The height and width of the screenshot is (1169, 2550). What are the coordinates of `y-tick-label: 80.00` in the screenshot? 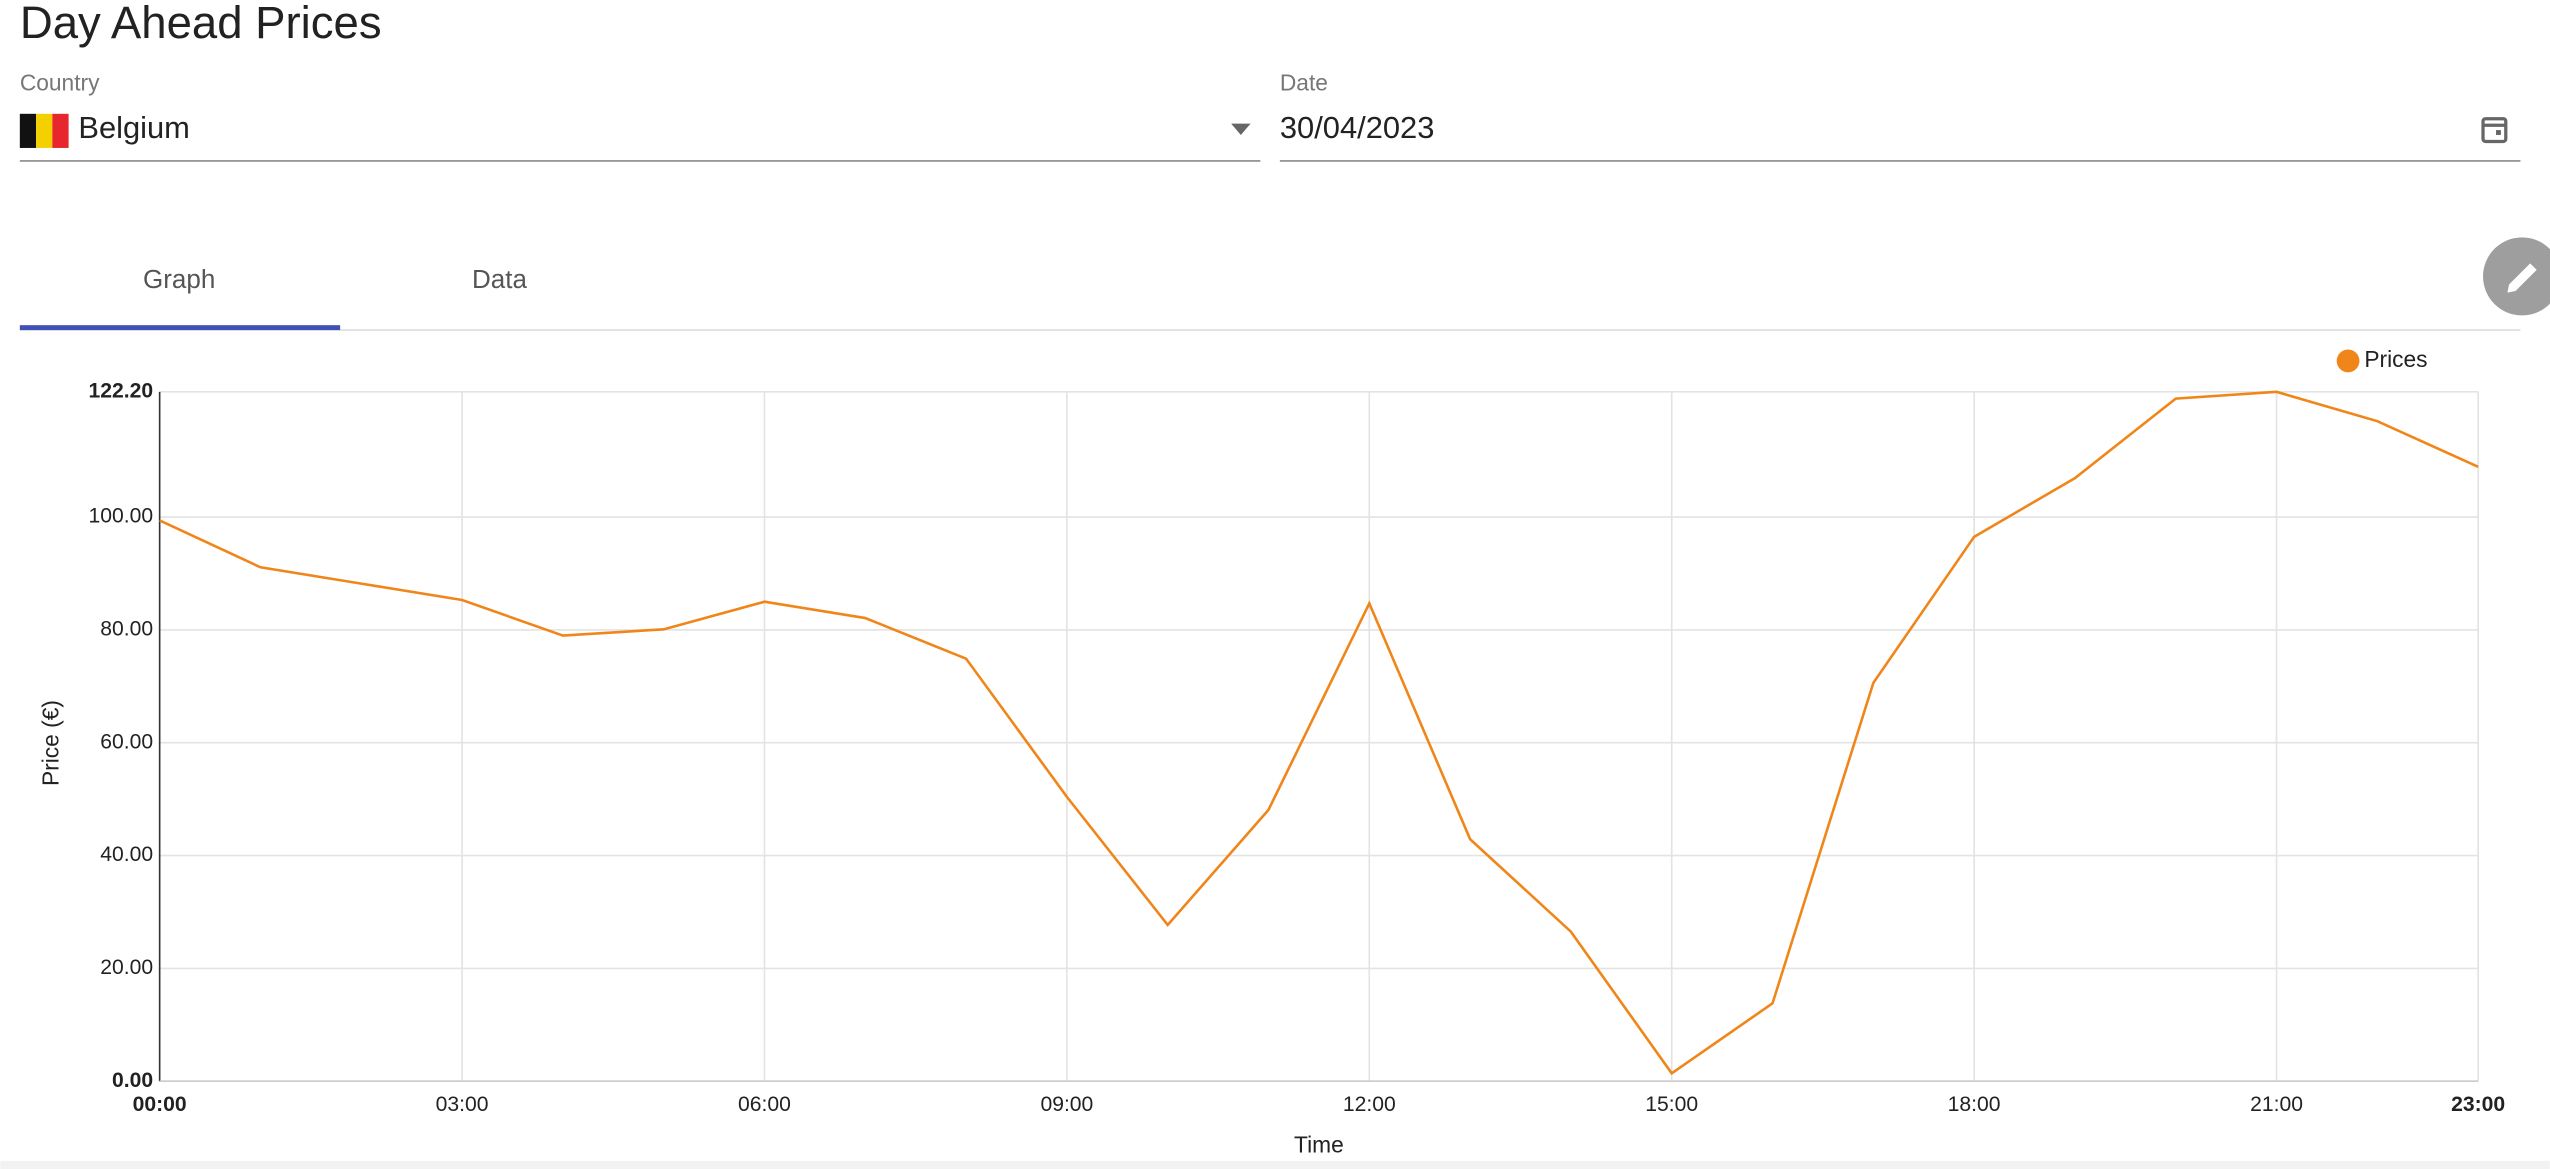 It's located at (126, 628).